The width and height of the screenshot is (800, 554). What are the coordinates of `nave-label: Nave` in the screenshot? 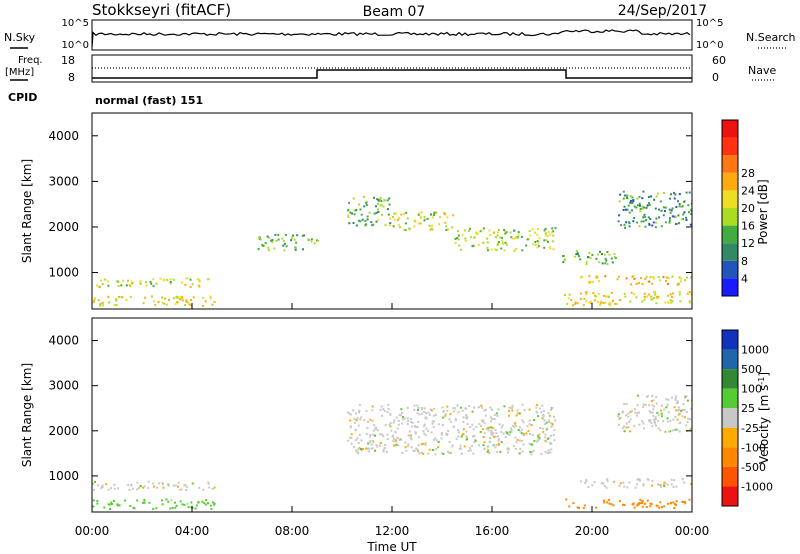 It's located at (762, 70).